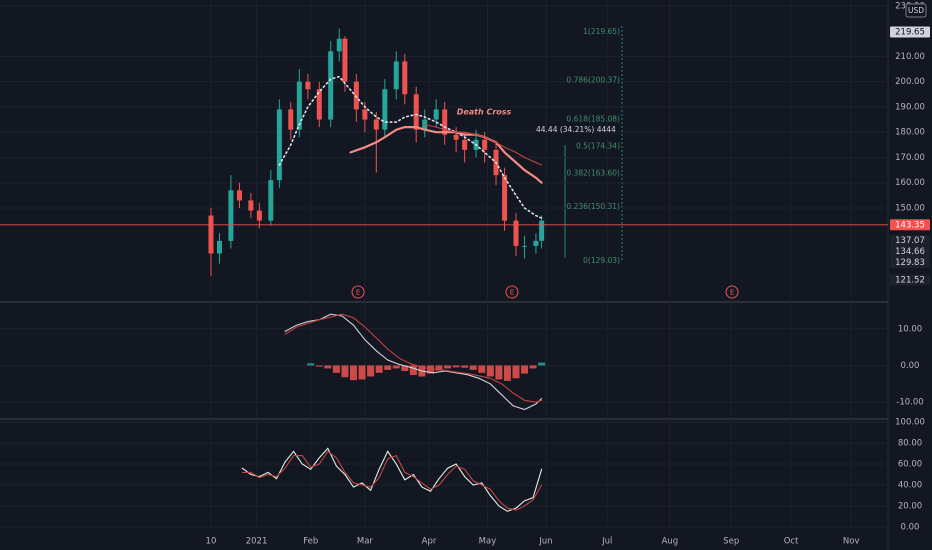 The width and height of the screenshot is (932, 550). Describe the element at coordinates (257, 542) in the screenshot. I see `x-tick-label: 2021` at that location.